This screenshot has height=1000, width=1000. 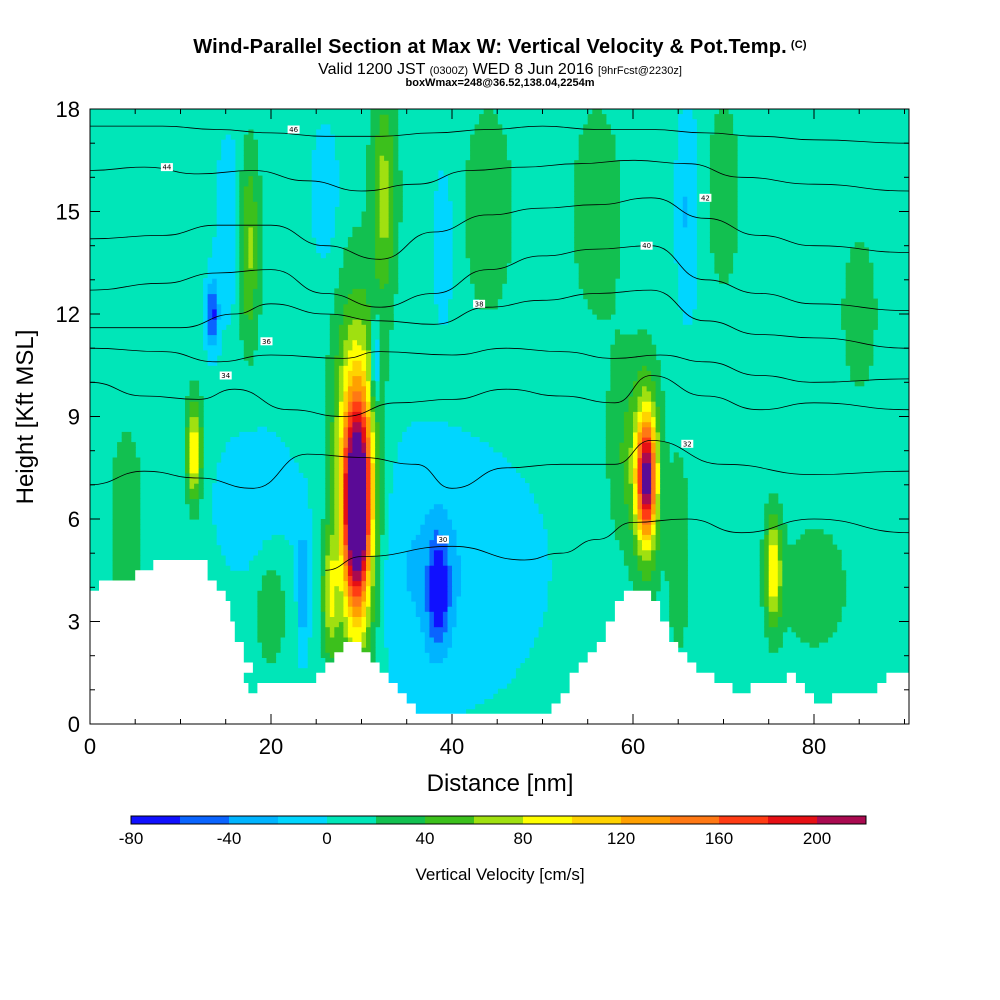 What do you see at coordinates (253, 820) in the screenshot?
I see `colorbar-swatch` at bounding box center [253, 820].